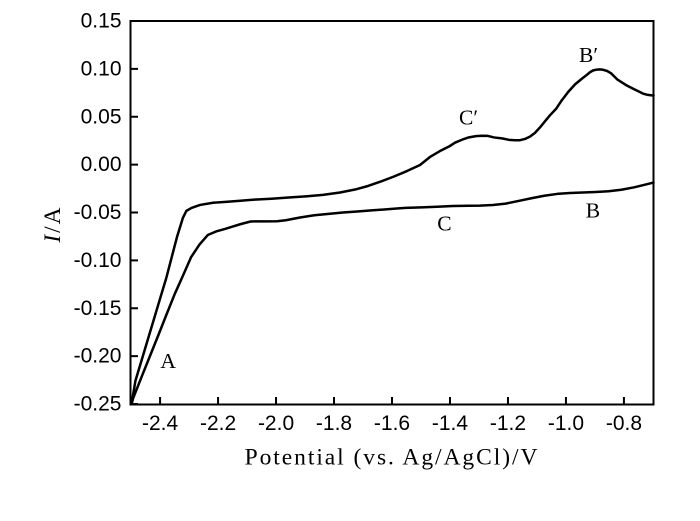 The width and height of the screenshot is (700, 521). What do you see at coordinates (98, 308) in the screenshot?
I see `y-tick-label: -0.15` at bounding box center [98, 308].